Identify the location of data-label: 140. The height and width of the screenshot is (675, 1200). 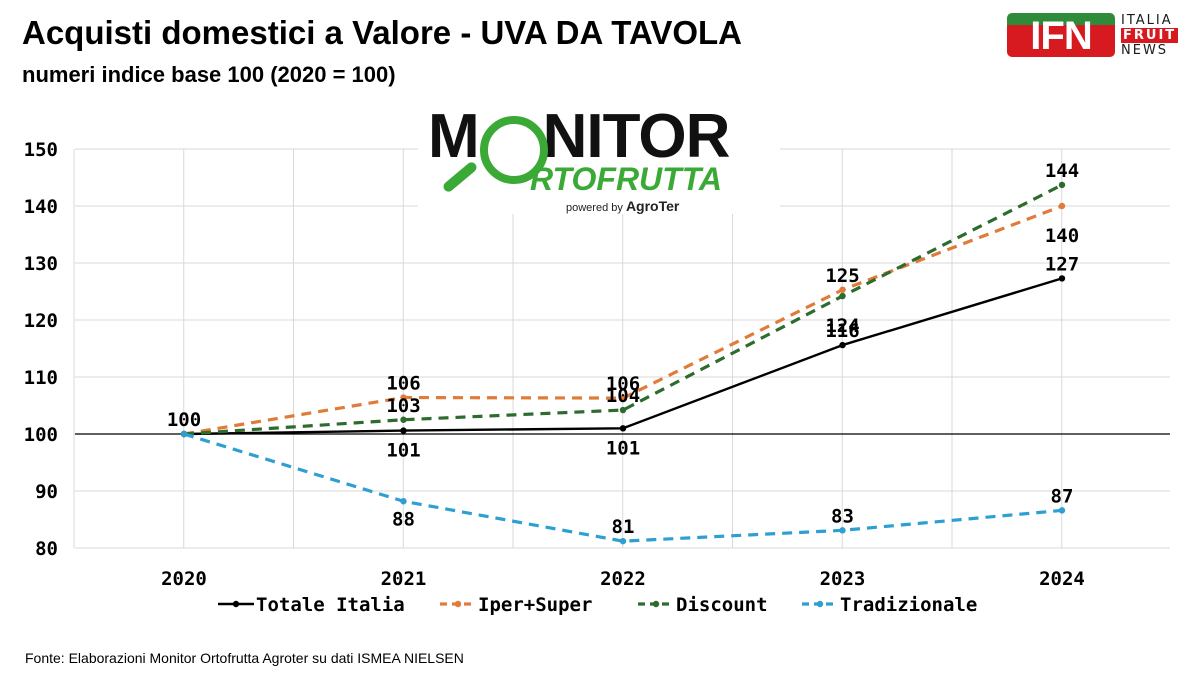
(1062, 236).